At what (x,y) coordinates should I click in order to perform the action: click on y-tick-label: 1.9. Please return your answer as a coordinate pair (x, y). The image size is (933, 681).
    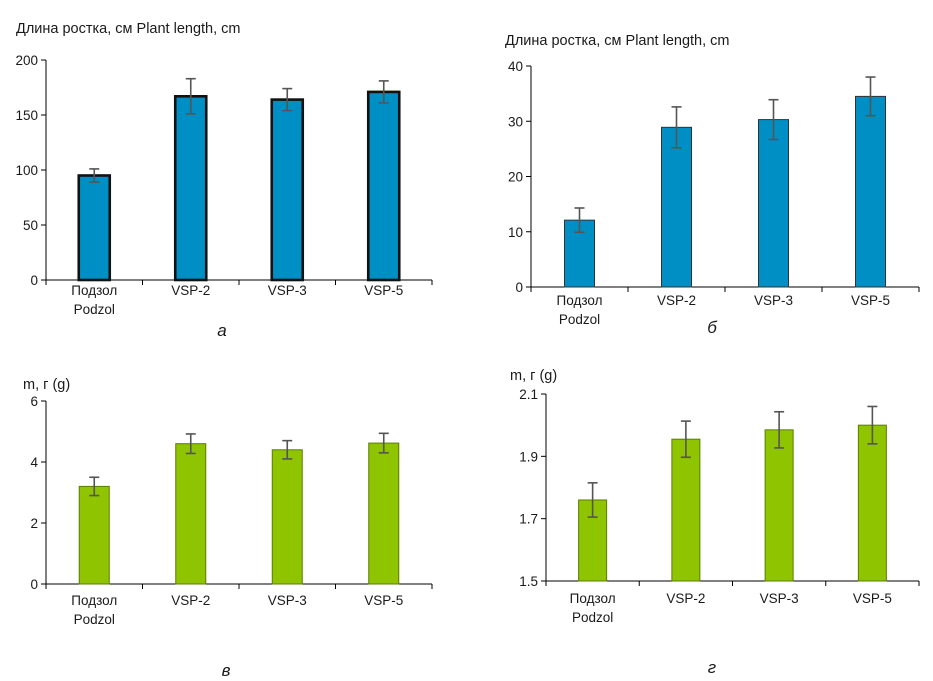
    Looking at the image, I should click on (528, 456).